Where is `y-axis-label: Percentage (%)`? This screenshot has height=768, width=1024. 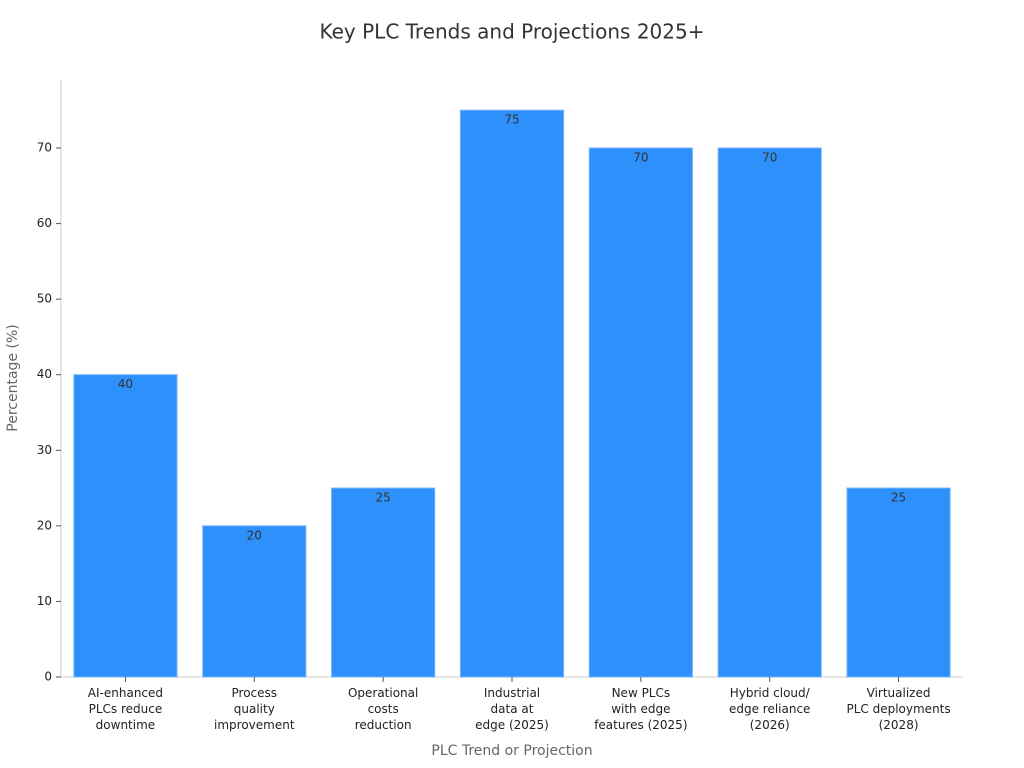 y-axis-label: Percentage (%) is located at coordinates (13, 377).